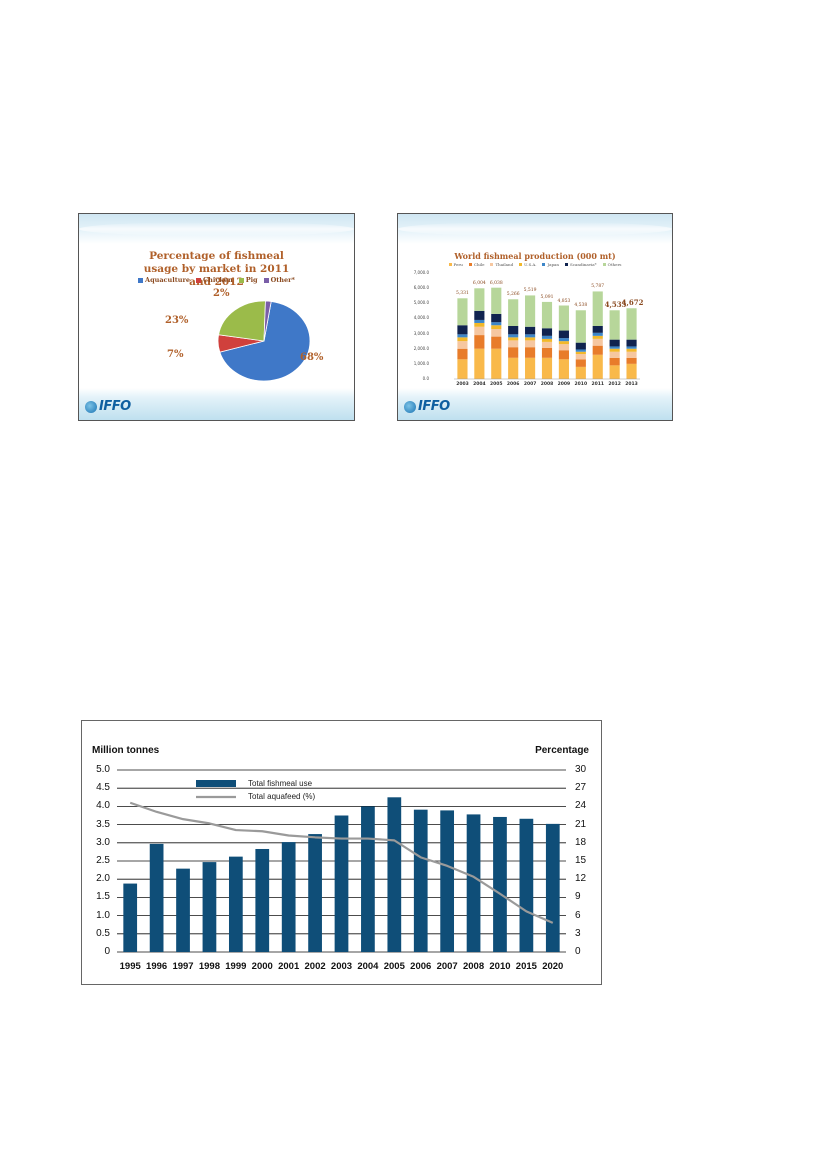 This screenshot has height=1169, width=826. I want to click on y-tick-label: 2,000.0, so click(421, 348).